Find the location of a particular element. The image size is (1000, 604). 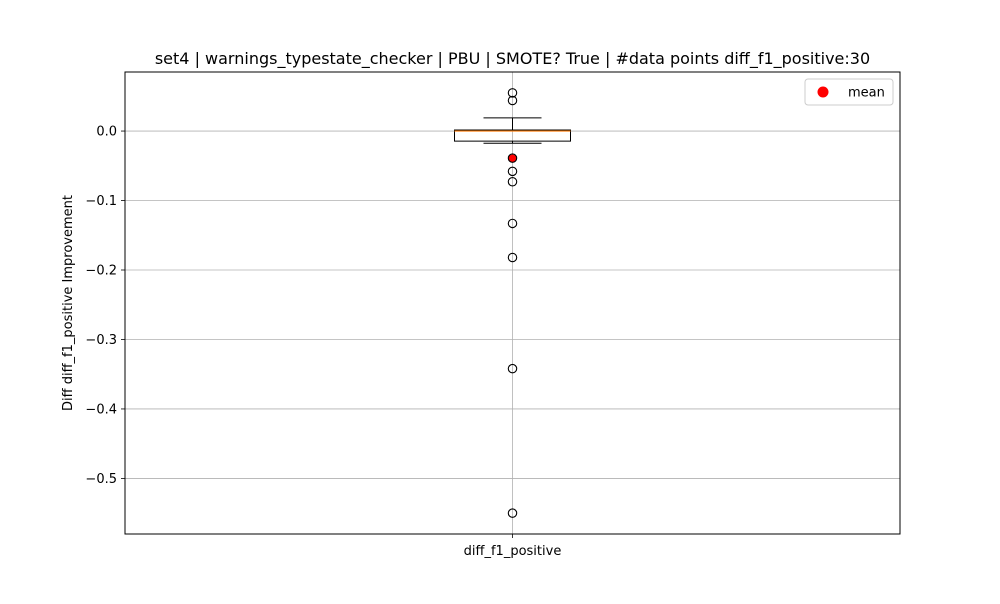

y-tick-label: 0.0 is located at coordinates (106, 132).